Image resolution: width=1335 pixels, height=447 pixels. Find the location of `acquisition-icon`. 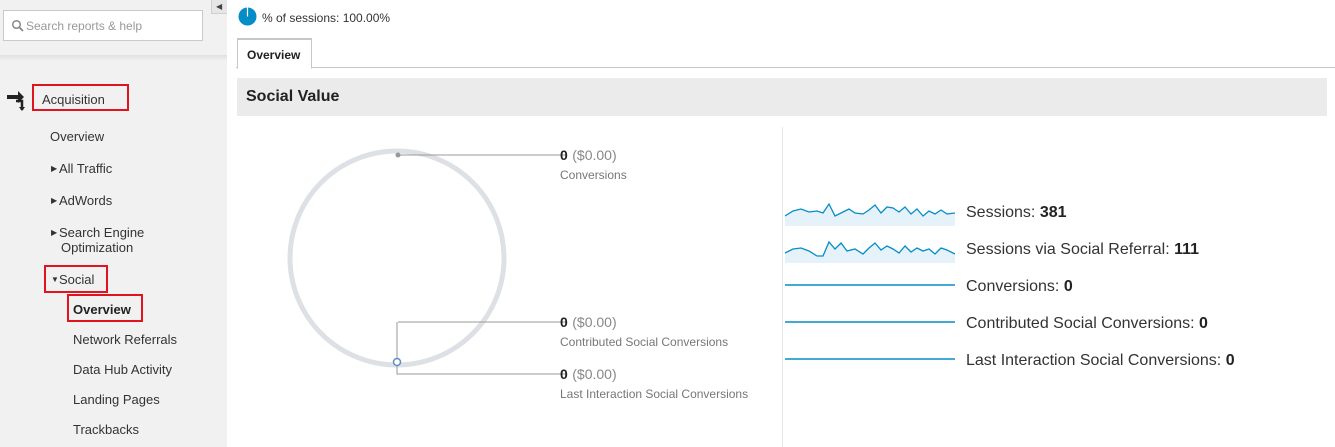

acquisition-icon is located at coordinates (16, 101).